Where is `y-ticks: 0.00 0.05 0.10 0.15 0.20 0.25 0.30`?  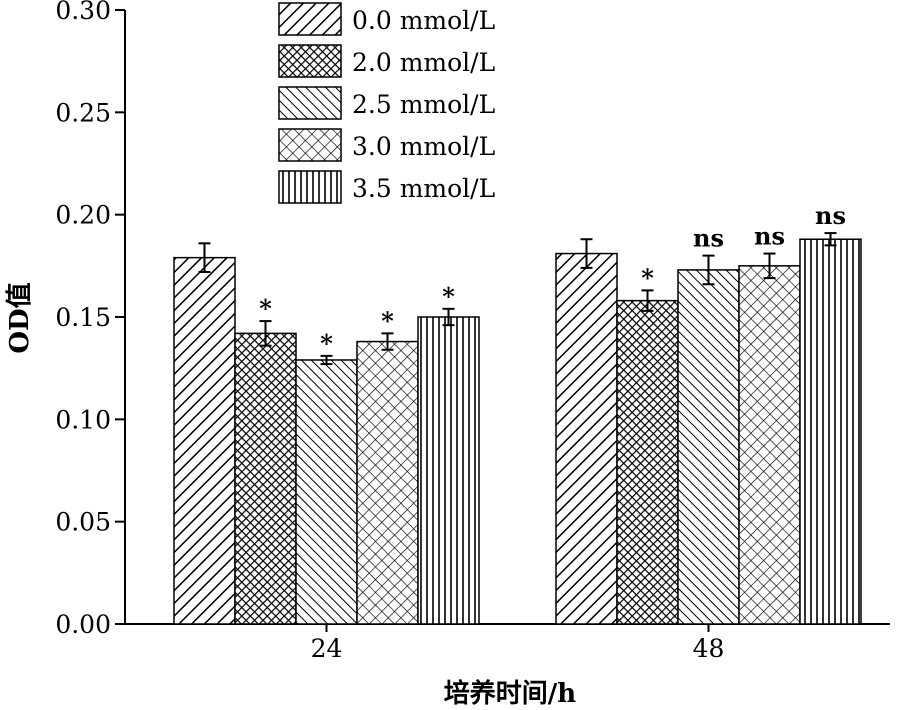
y-ticks: 0.00 0.05 0.10 0.15 0.20 0.25 0.30 is located at coordinates (90, 319).